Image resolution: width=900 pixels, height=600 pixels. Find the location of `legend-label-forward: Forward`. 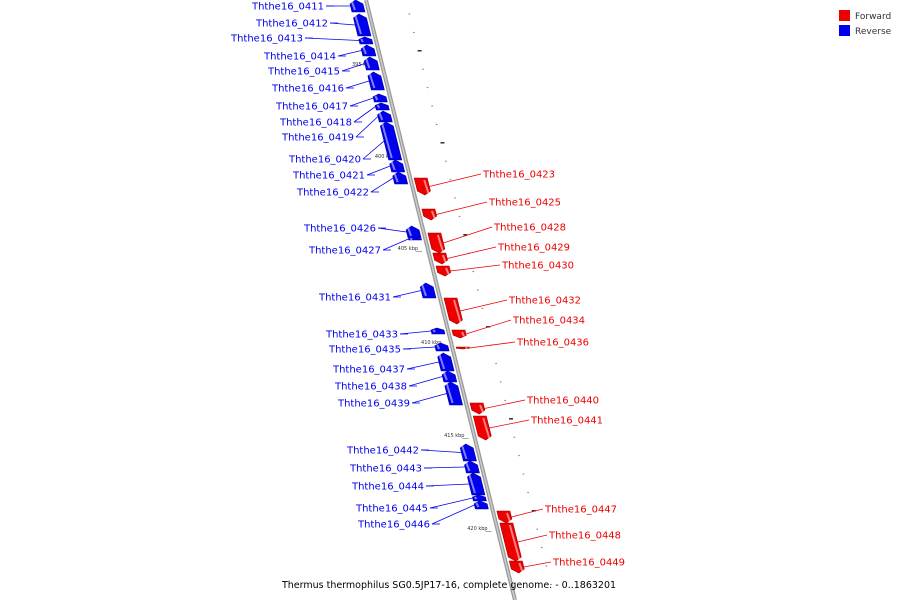

legend-label-forward: Forward is located at coordinates (873, 17).